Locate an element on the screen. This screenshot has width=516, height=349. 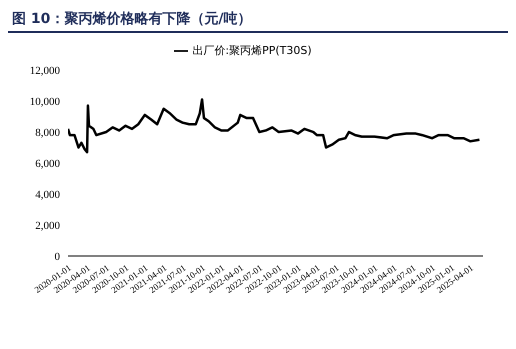
y-tick-label: 8,000 is located at coordinates (47, 132).